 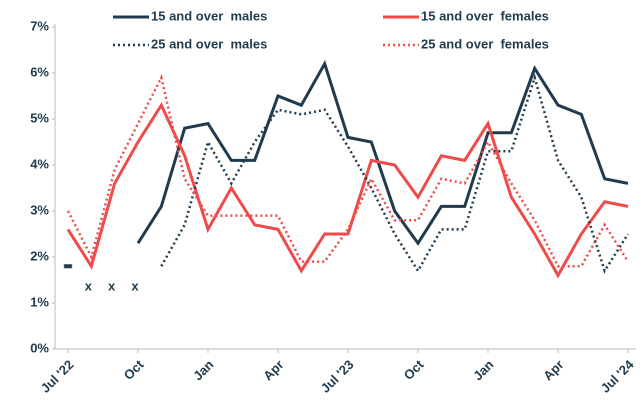 What do you see at coordinates (337, 376) in the screenshot?
I see `x-tick-label: Jul '23` at bounding box center [337, 376].